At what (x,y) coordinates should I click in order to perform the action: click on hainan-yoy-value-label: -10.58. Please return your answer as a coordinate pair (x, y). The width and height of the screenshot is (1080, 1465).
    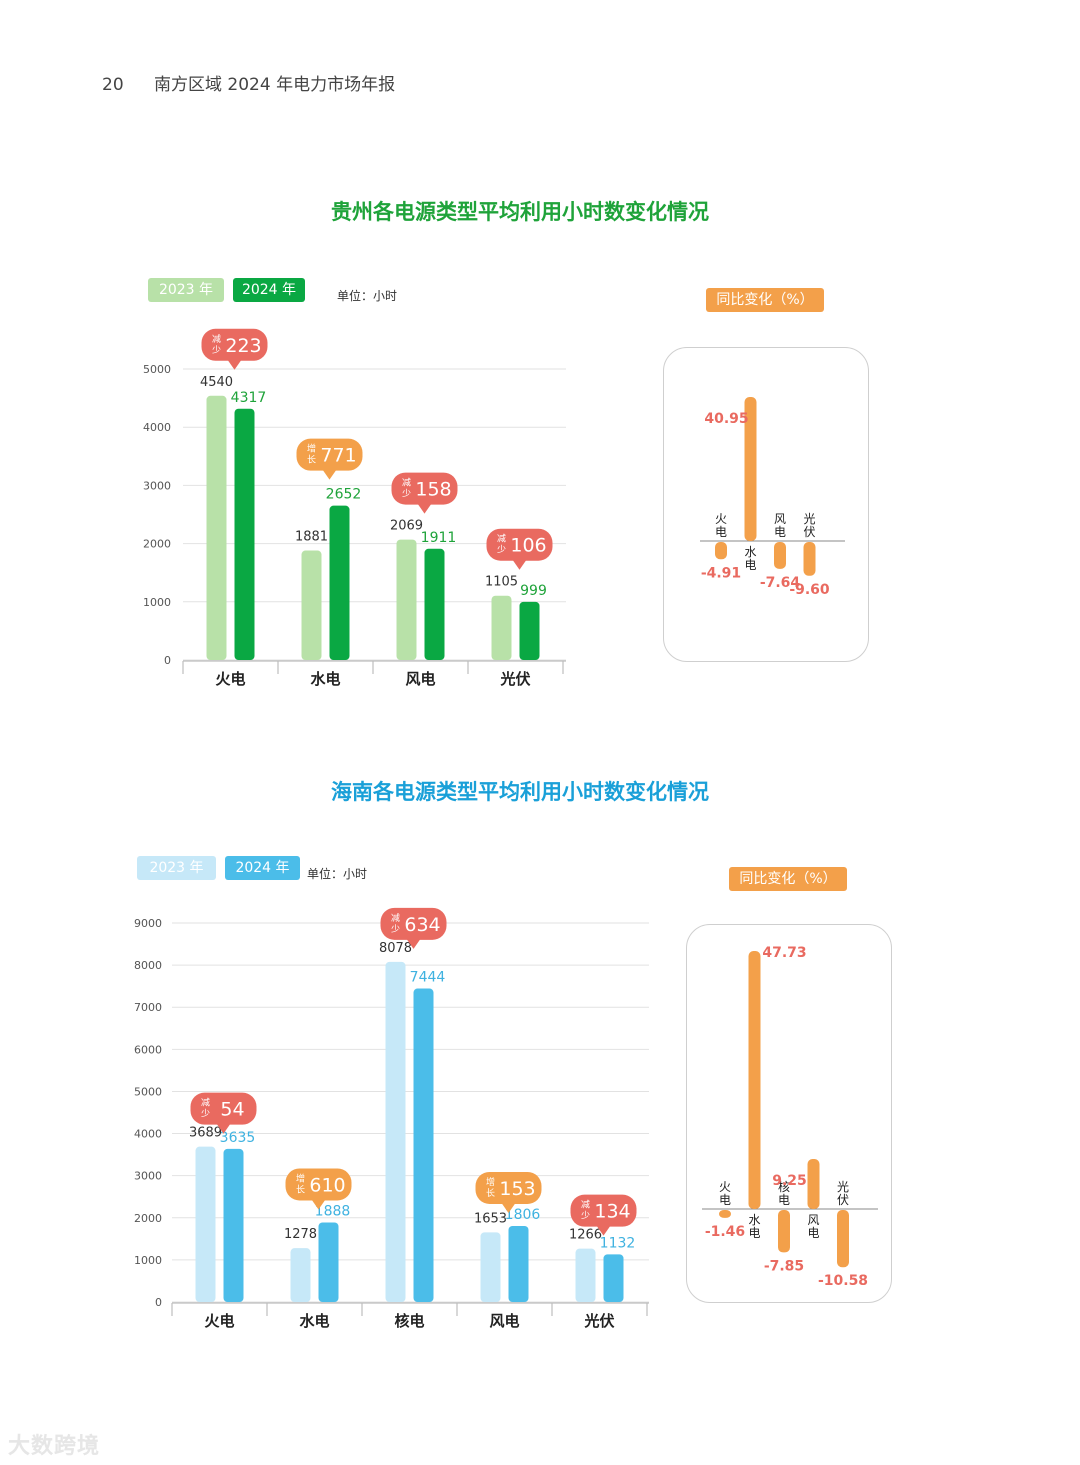
    Looking at the image, I should click on (843, 1281).